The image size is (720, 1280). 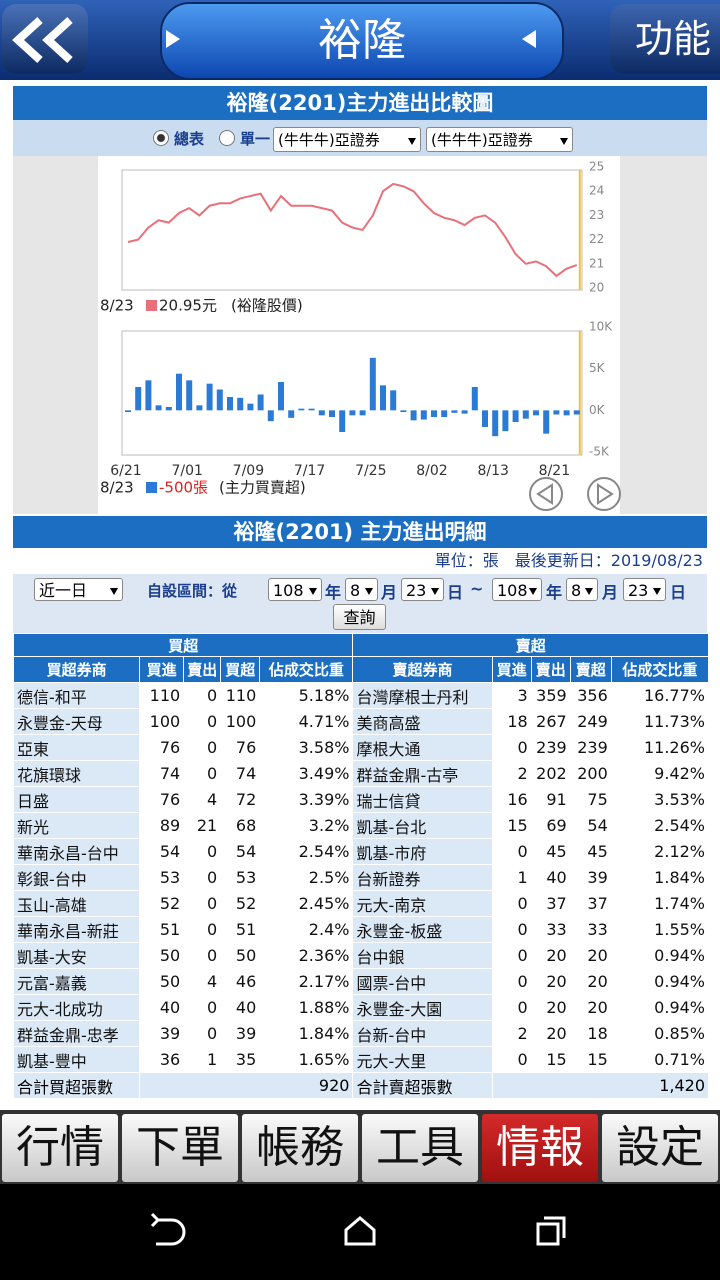 What do you see at coordinates (590, 1059) in the screenshot?
I see `number-cell: 15` at bounding box center [590, 1059].